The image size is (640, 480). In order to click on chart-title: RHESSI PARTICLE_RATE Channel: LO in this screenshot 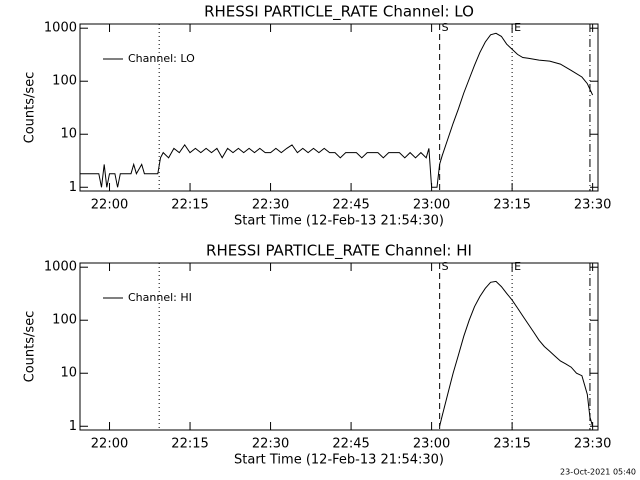, I will do `click(339, 12)`.